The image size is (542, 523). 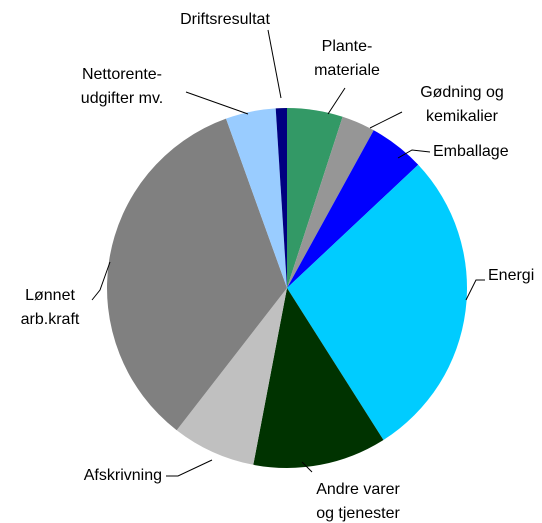 I want to click on slice-label: Andre varer og tjenester, so click(x=358, y=501).